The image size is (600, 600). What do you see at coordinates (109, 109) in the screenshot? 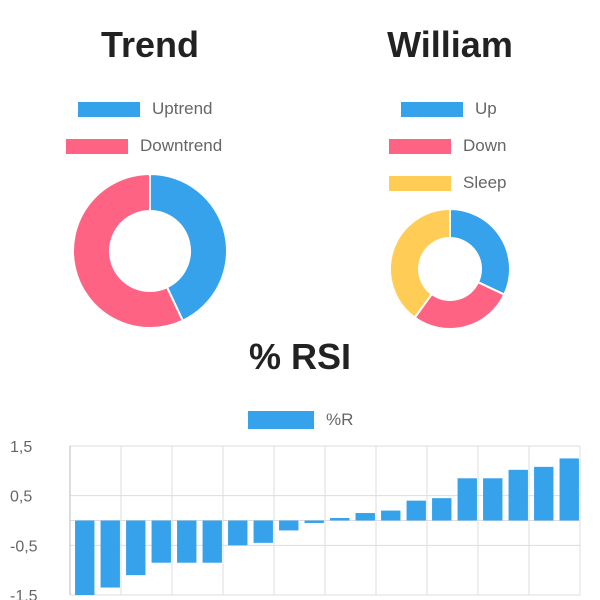
I see `uptrend-swatch` at bounding box center [109, 109].